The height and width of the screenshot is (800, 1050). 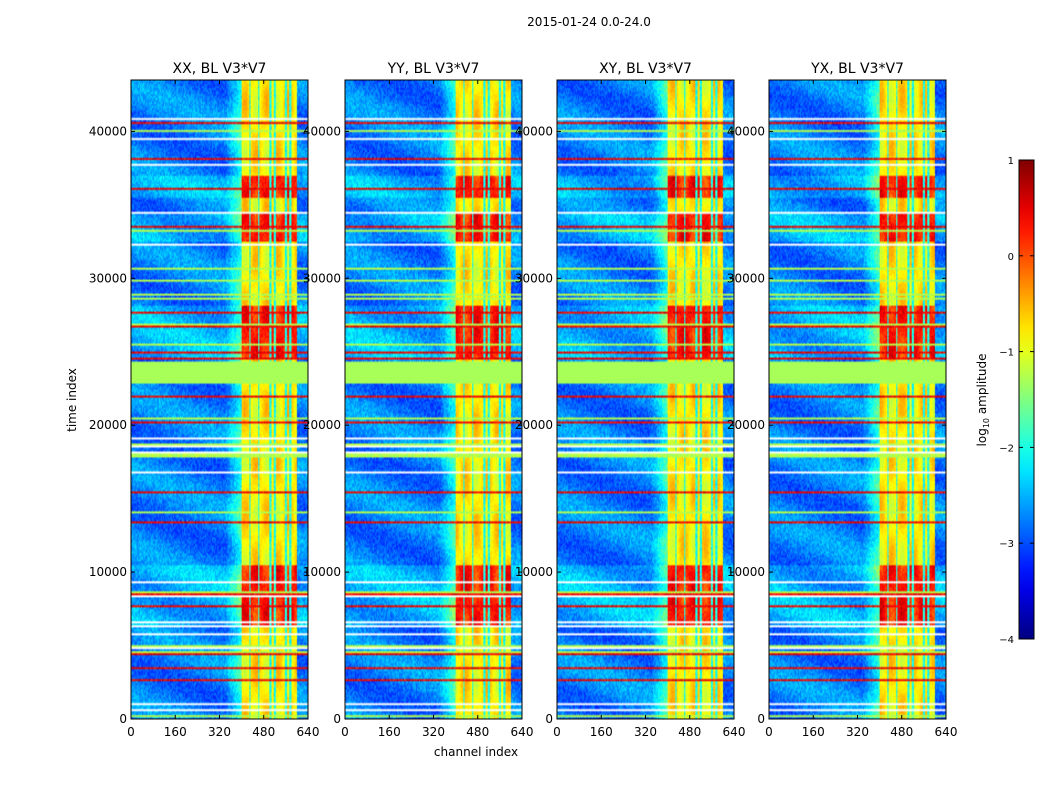 I want to click on figure-title: 2015-01-24 0.0-24.0, so click(x=589, y=22).